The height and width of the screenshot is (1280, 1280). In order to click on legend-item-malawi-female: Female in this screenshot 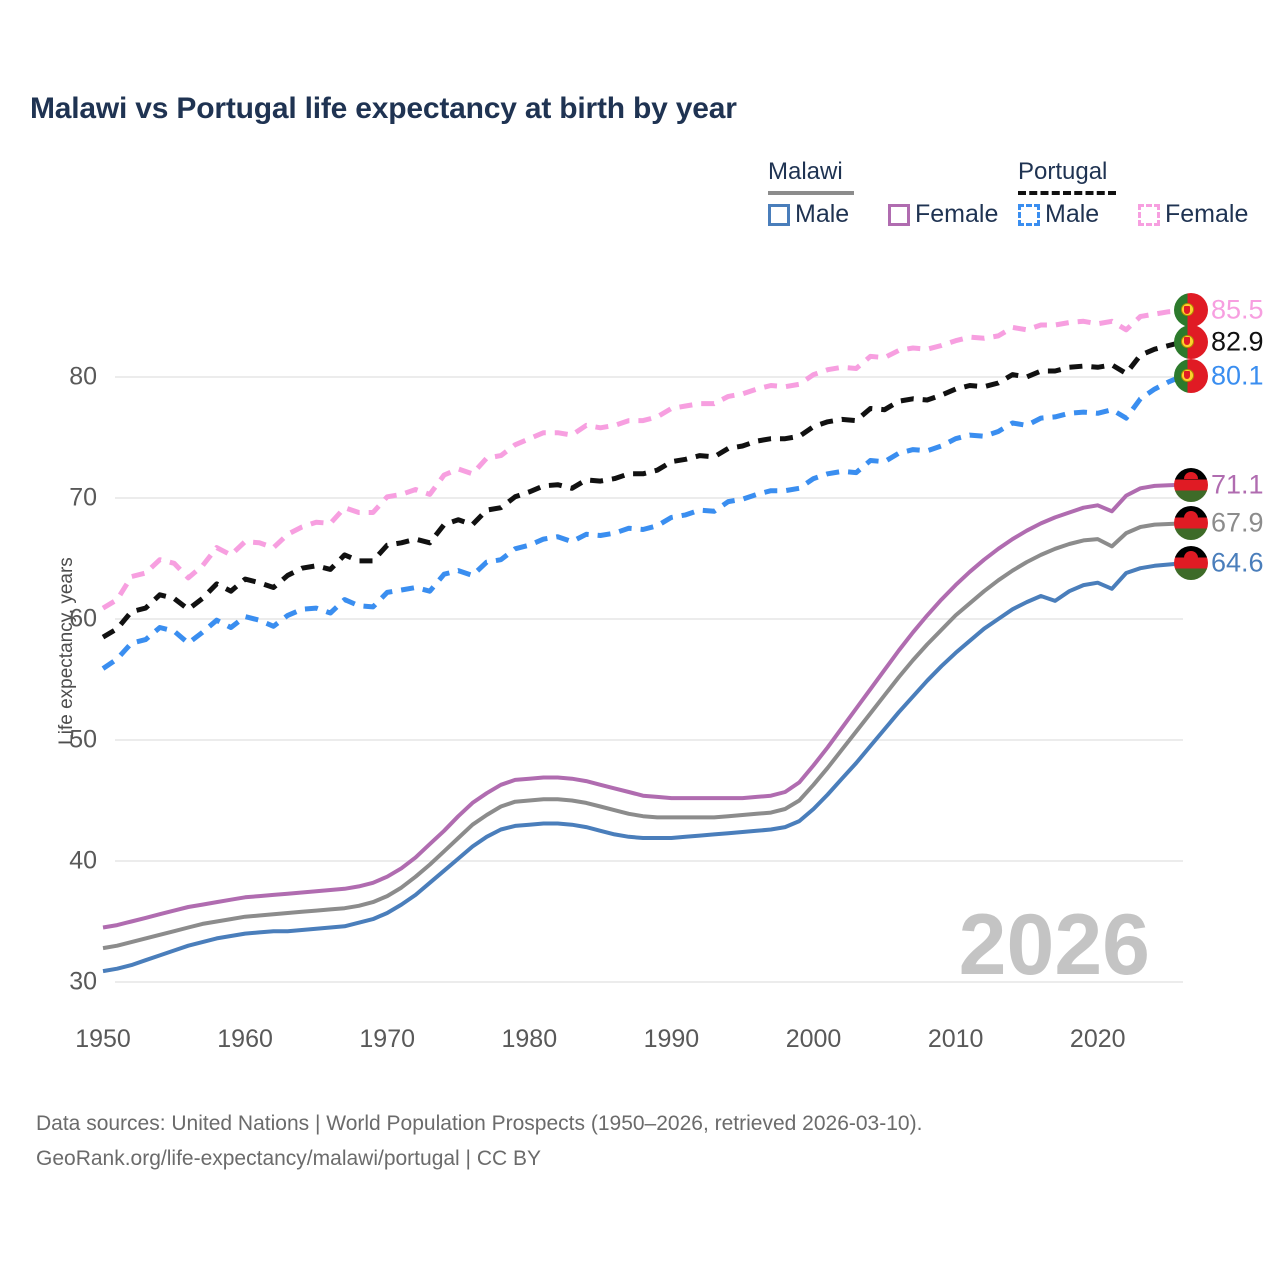, I will do `click(943, 214)`.